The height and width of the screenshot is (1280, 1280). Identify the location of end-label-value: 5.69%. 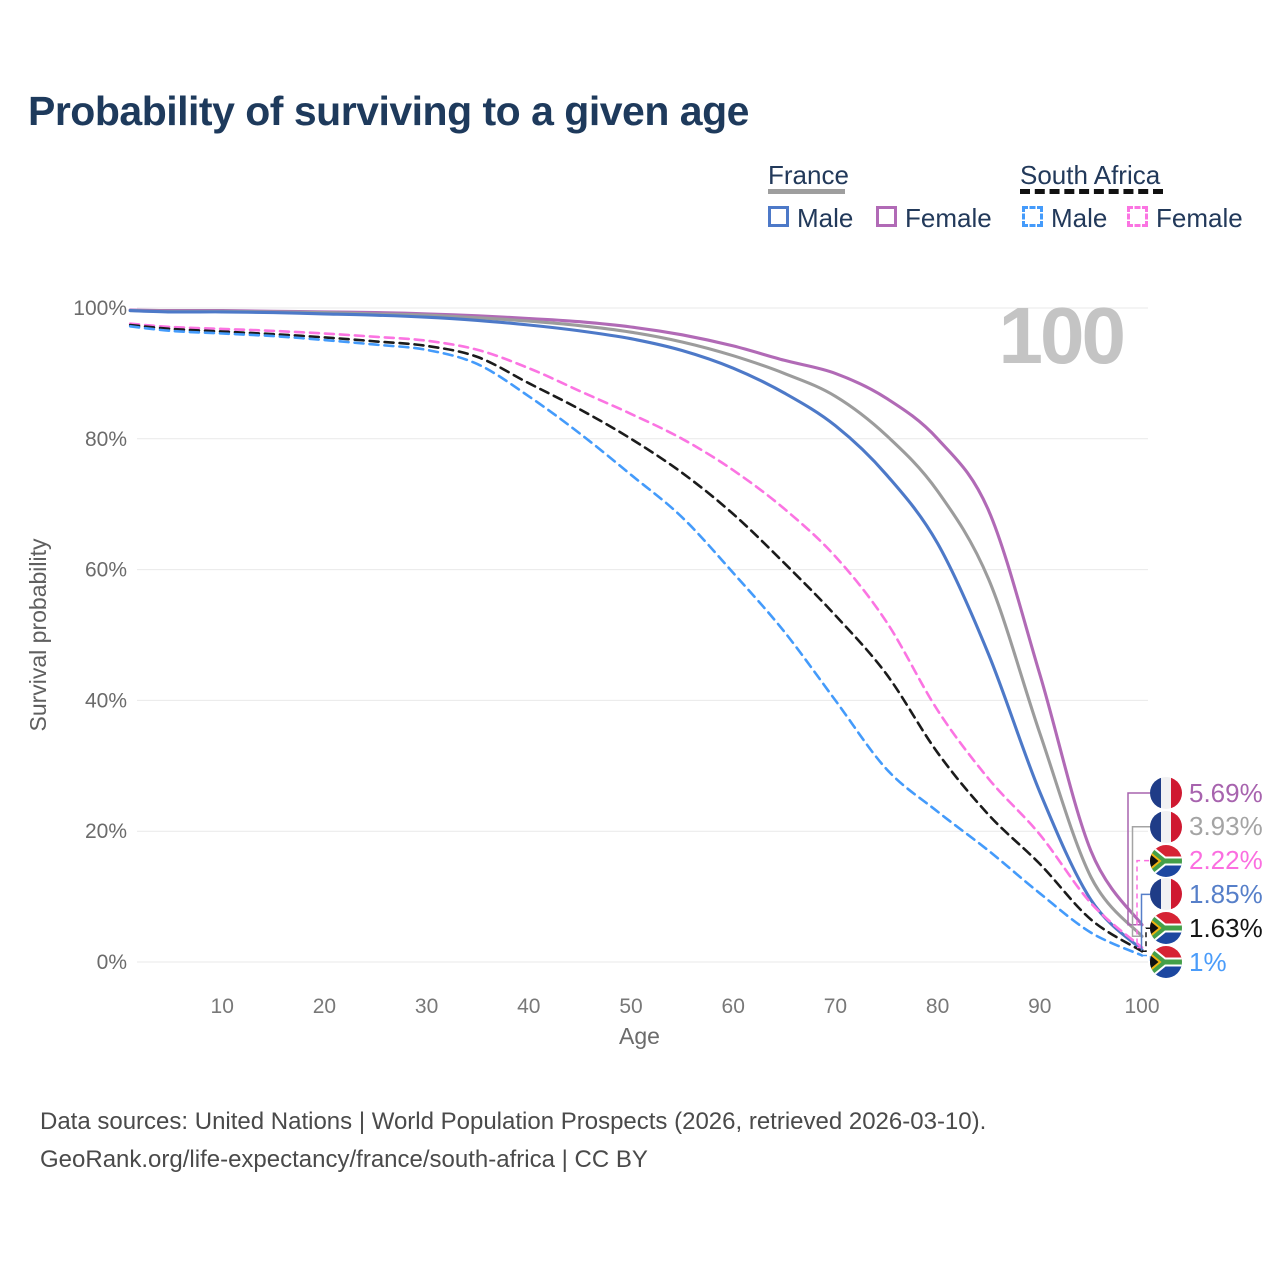
(1226, 792).